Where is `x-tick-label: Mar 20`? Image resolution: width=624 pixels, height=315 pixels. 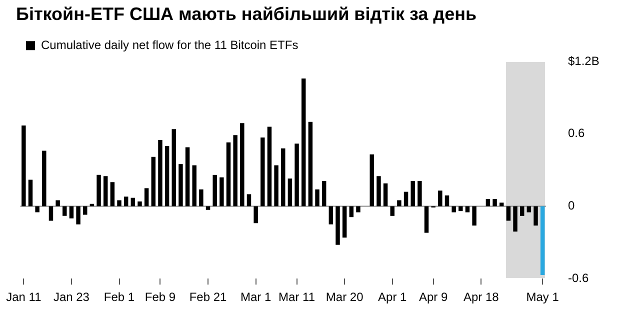
x-tick-label: Mar 20 is located at coordinates (345, 297).